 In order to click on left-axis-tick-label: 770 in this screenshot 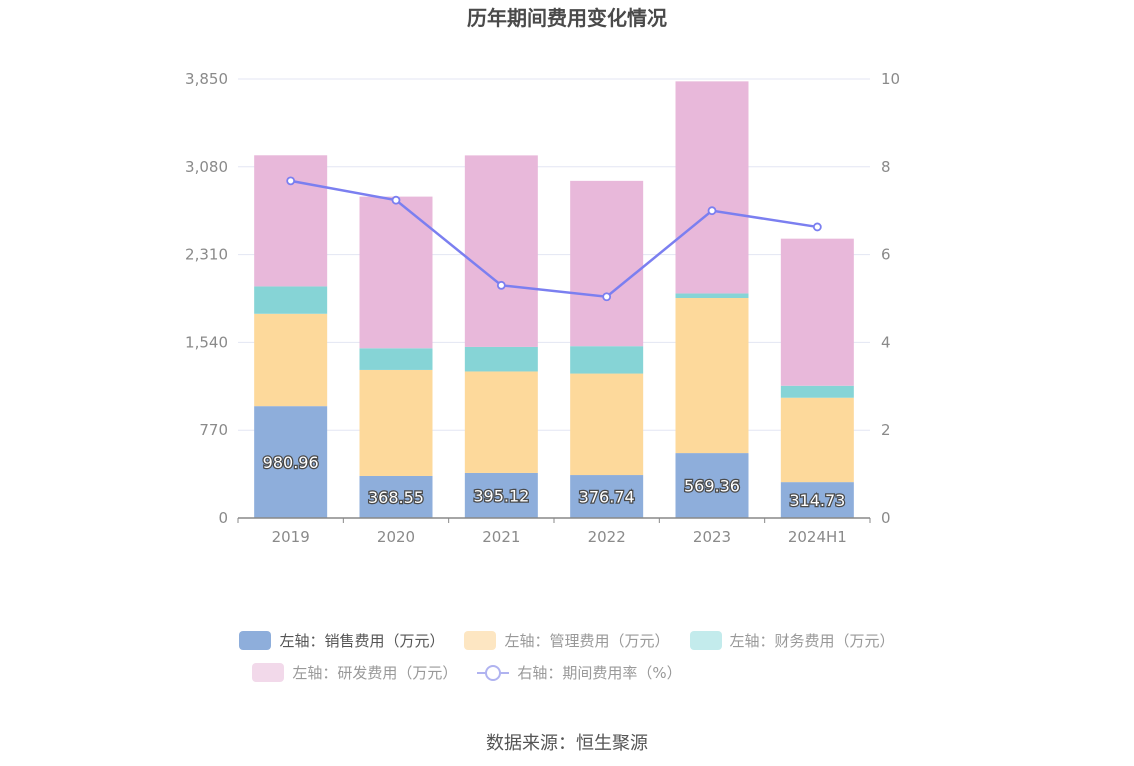, I will do `click(213, 430)`.